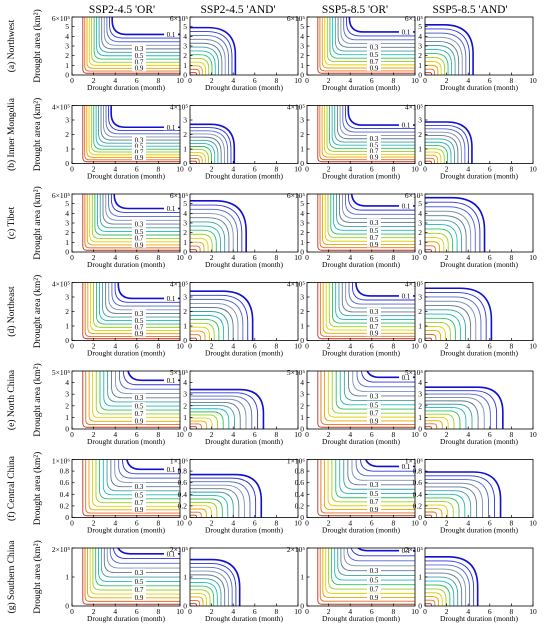 The height and width of the screenshot is (630, 550). What do you see at coordinates (139, 224) in the screenshot?
I see `contour-label: 0.3` at bounding box center [139, 224].